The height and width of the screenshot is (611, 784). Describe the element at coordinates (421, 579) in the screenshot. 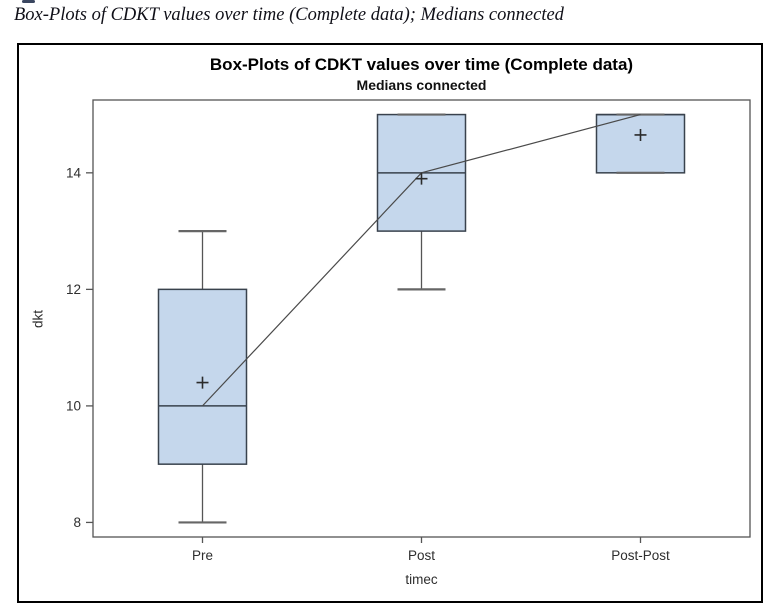

I see `x-axis-title: timec` at that location.